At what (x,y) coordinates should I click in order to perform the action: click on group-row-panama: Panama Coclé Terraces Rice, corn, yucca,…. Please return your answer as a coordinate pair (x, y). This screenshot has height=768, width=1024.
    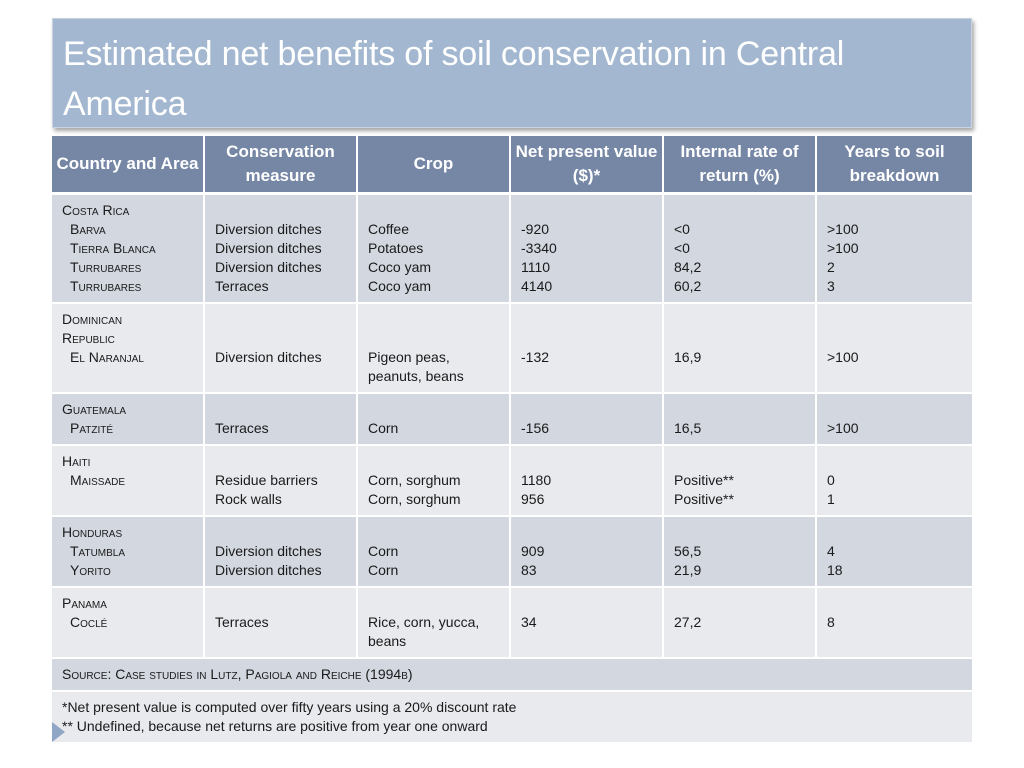
    Looking at the image, I should click on (512, 623).